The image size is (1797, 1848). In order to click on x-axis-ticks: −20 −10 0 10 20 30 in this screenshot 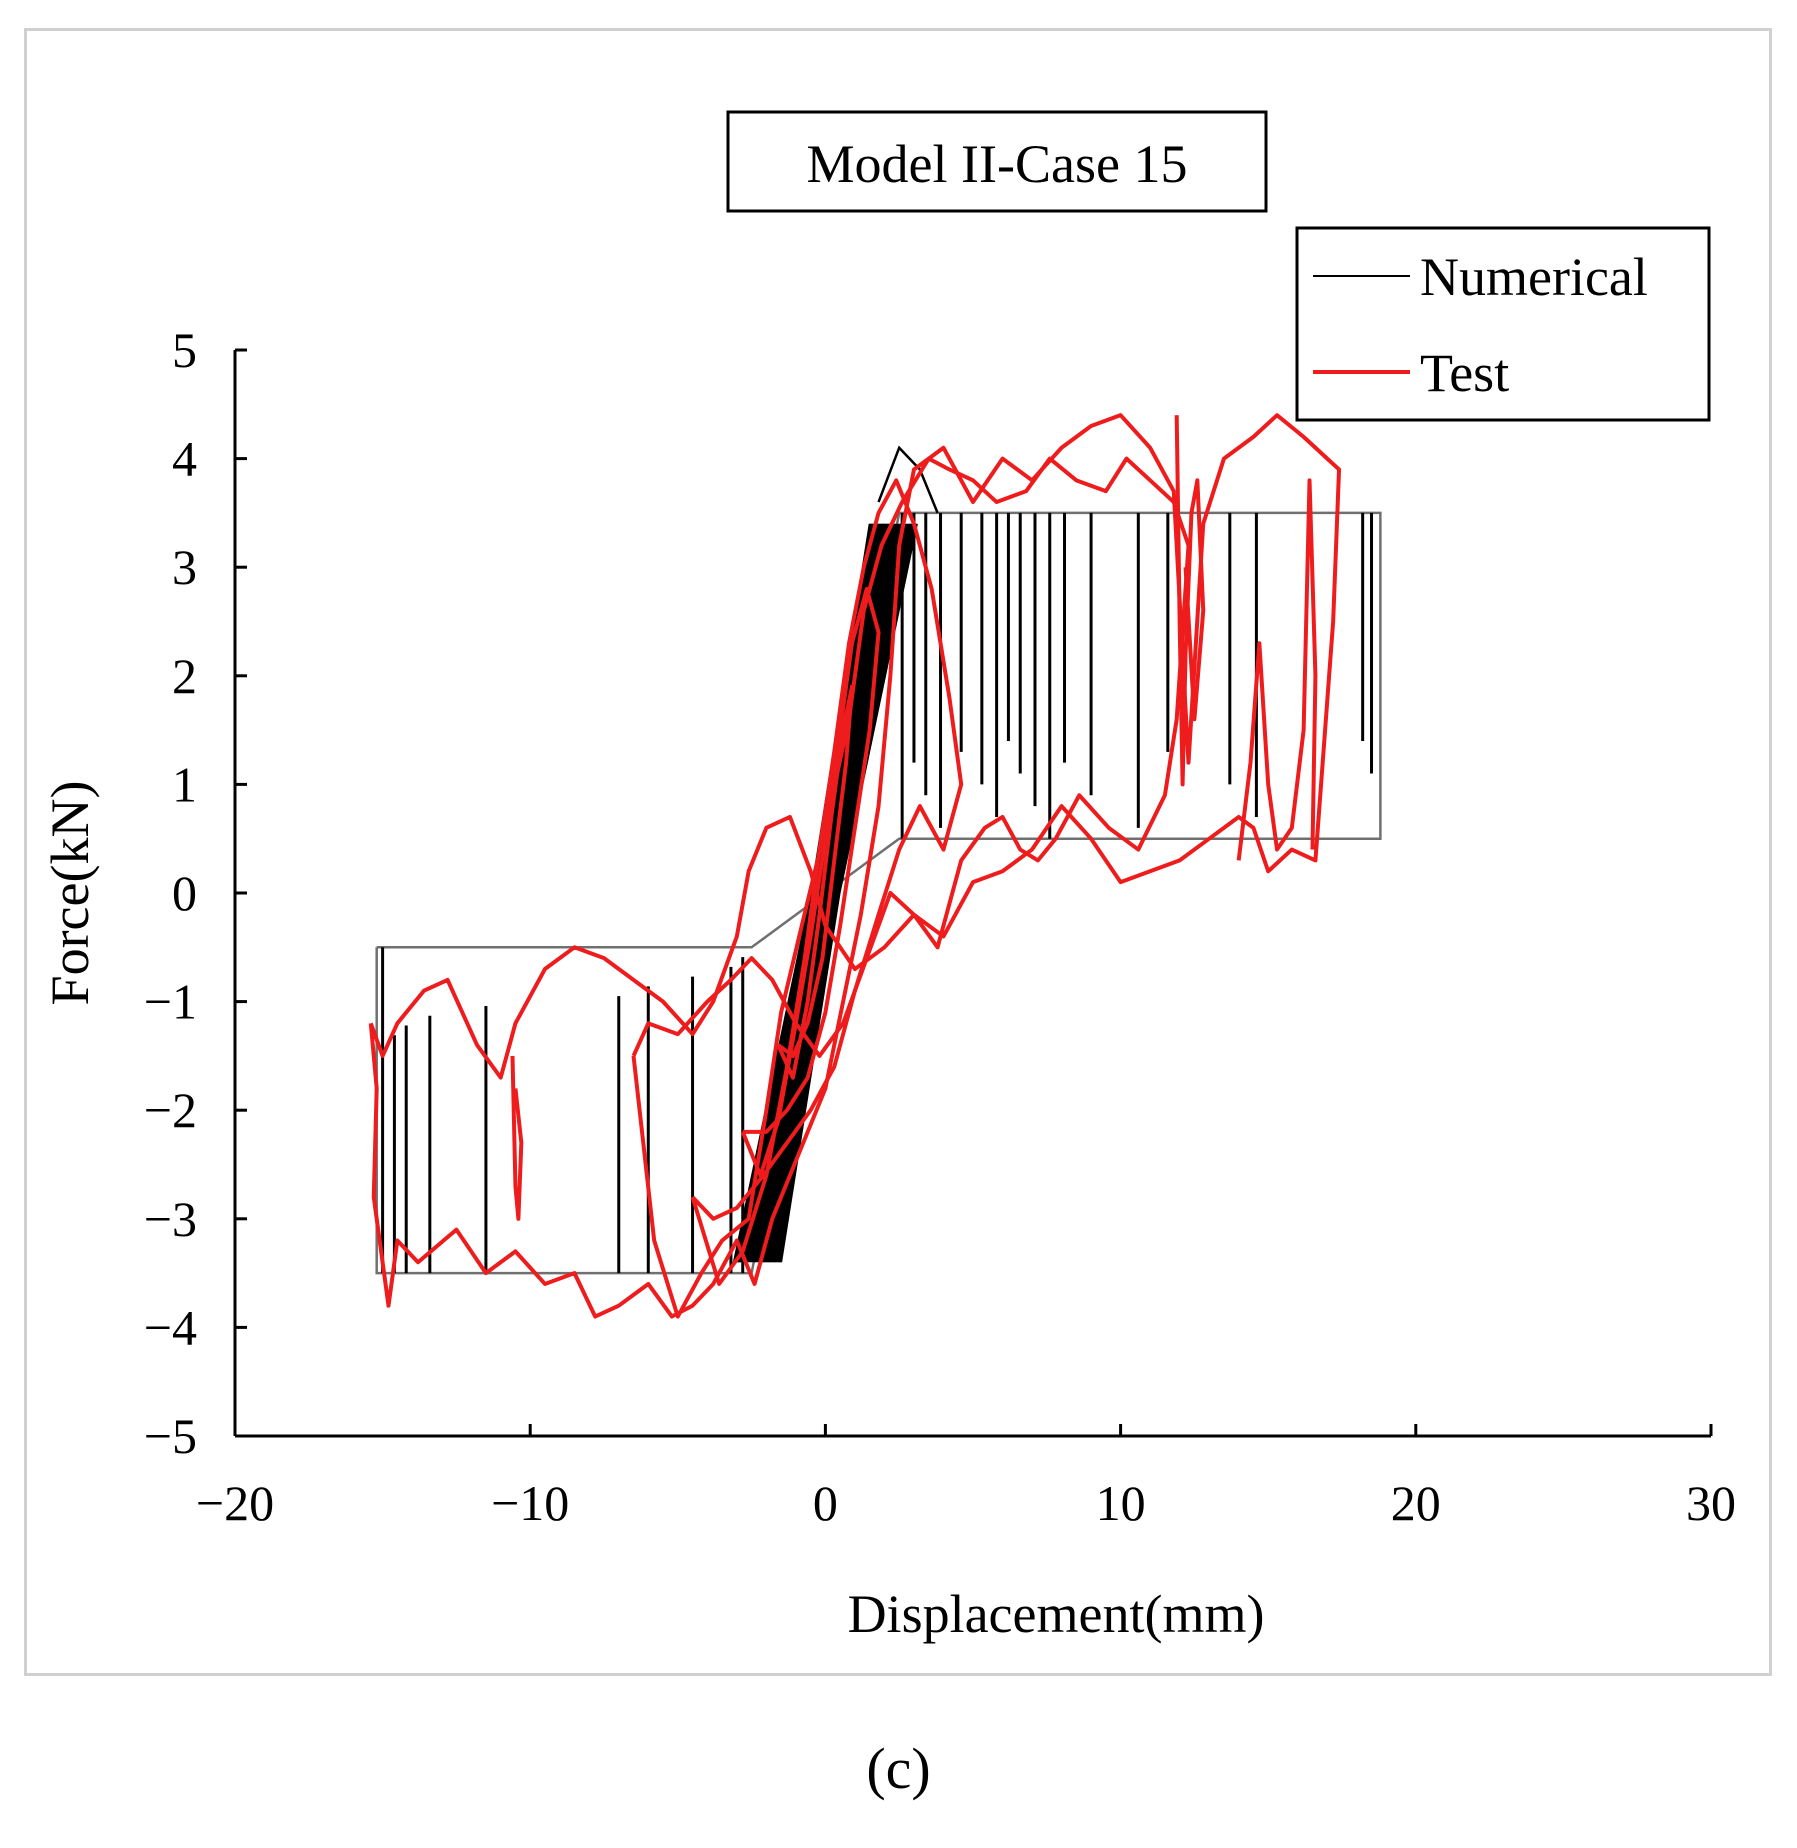, I will do `click(966, 1477)`.